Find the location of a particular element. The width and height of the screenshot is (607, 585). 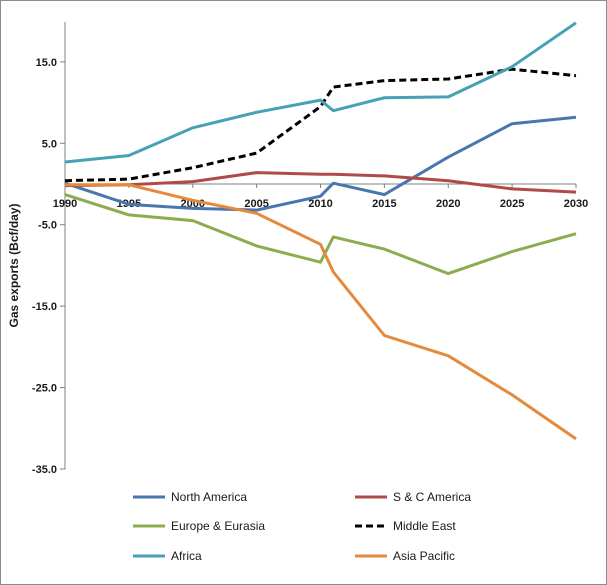

legend-label-middle-east: Middle East is located at coordinates (424, 526).